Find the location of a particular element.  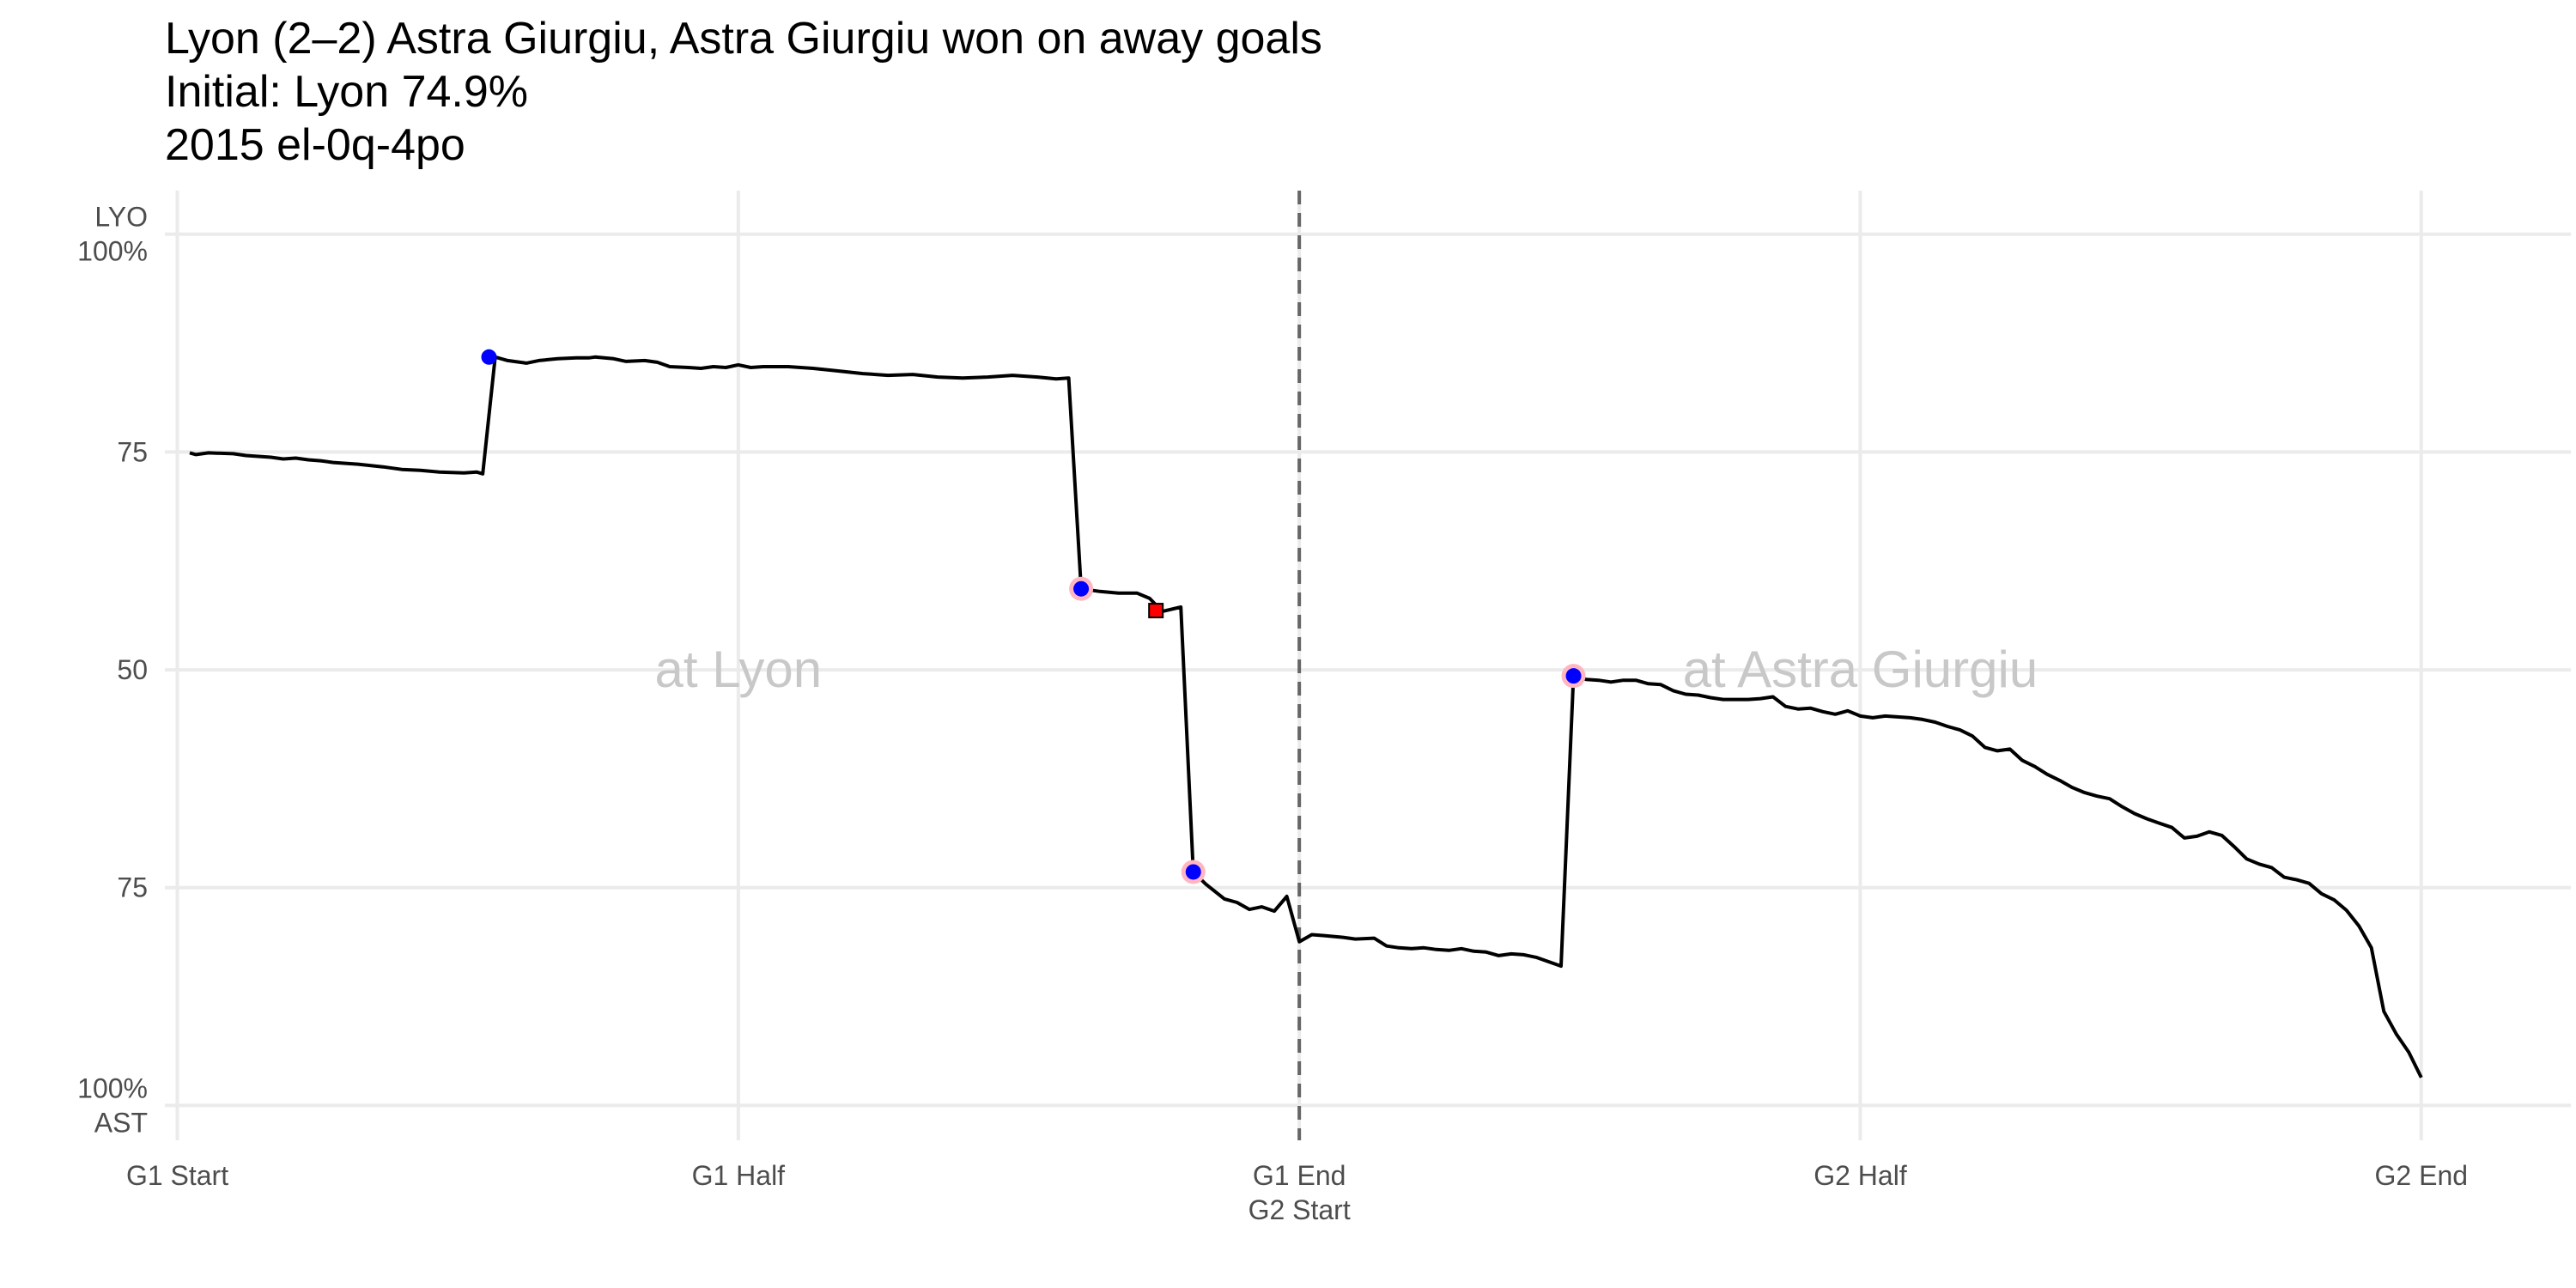

x-tick-label: G2 End is located at coordinates (2422, 1175).